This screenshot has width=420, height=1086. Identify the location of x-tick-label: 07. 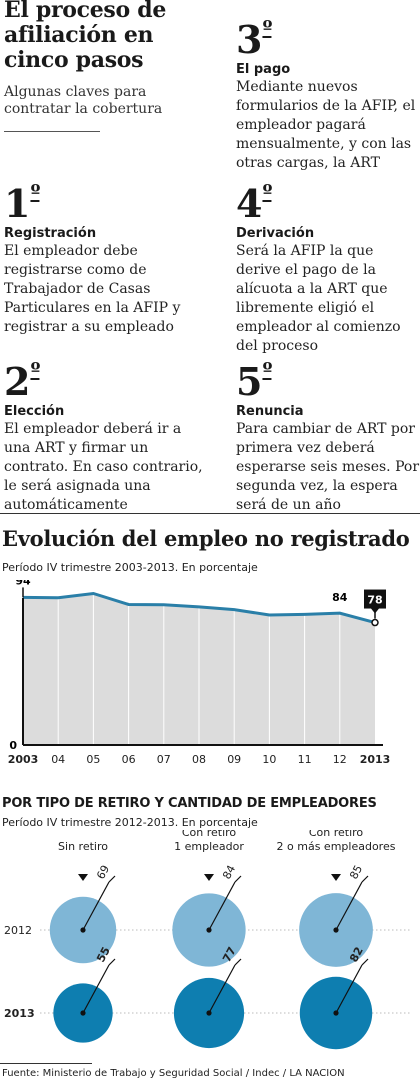
(164, 759).